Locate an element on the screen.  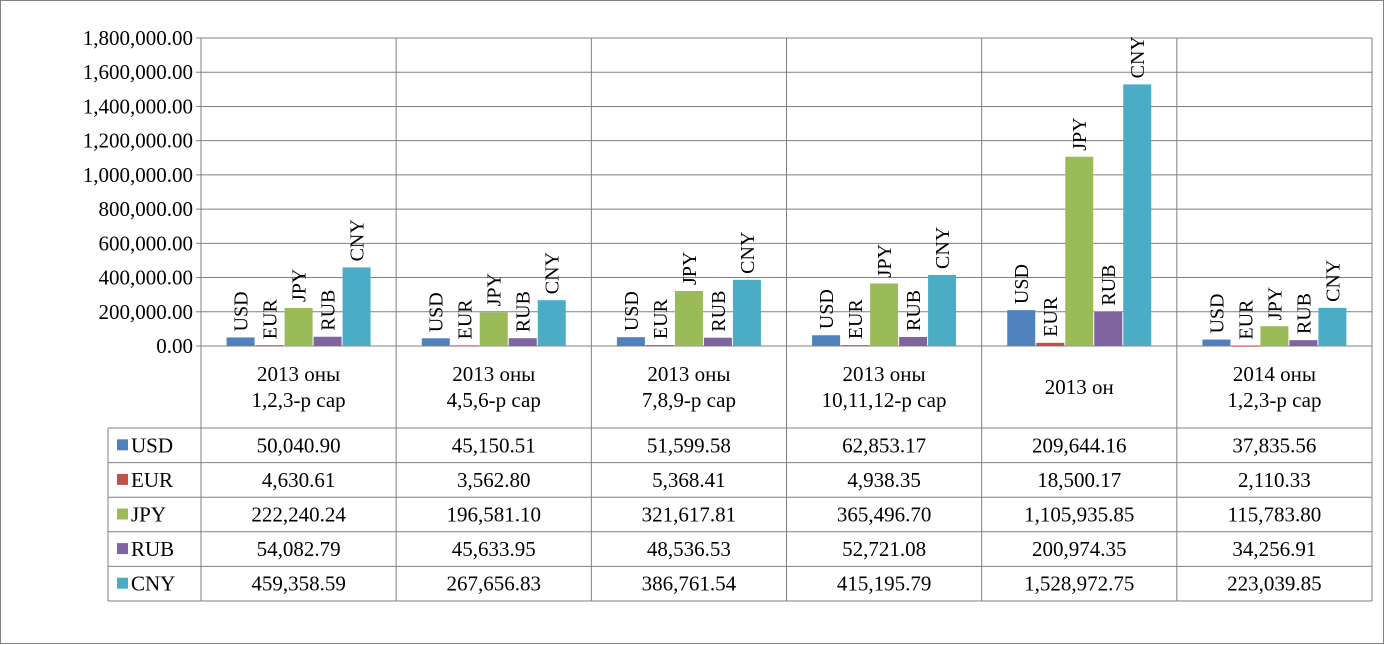
table-cell-cny: 459,358.59 is located at coordinates (298, 584).